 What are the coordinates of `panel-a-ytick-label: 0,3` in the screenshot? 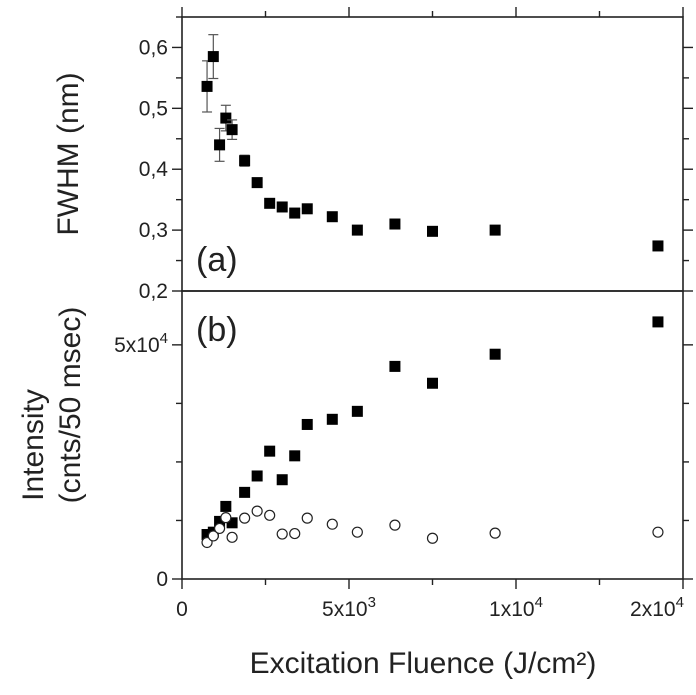 It's located at (153, 230).